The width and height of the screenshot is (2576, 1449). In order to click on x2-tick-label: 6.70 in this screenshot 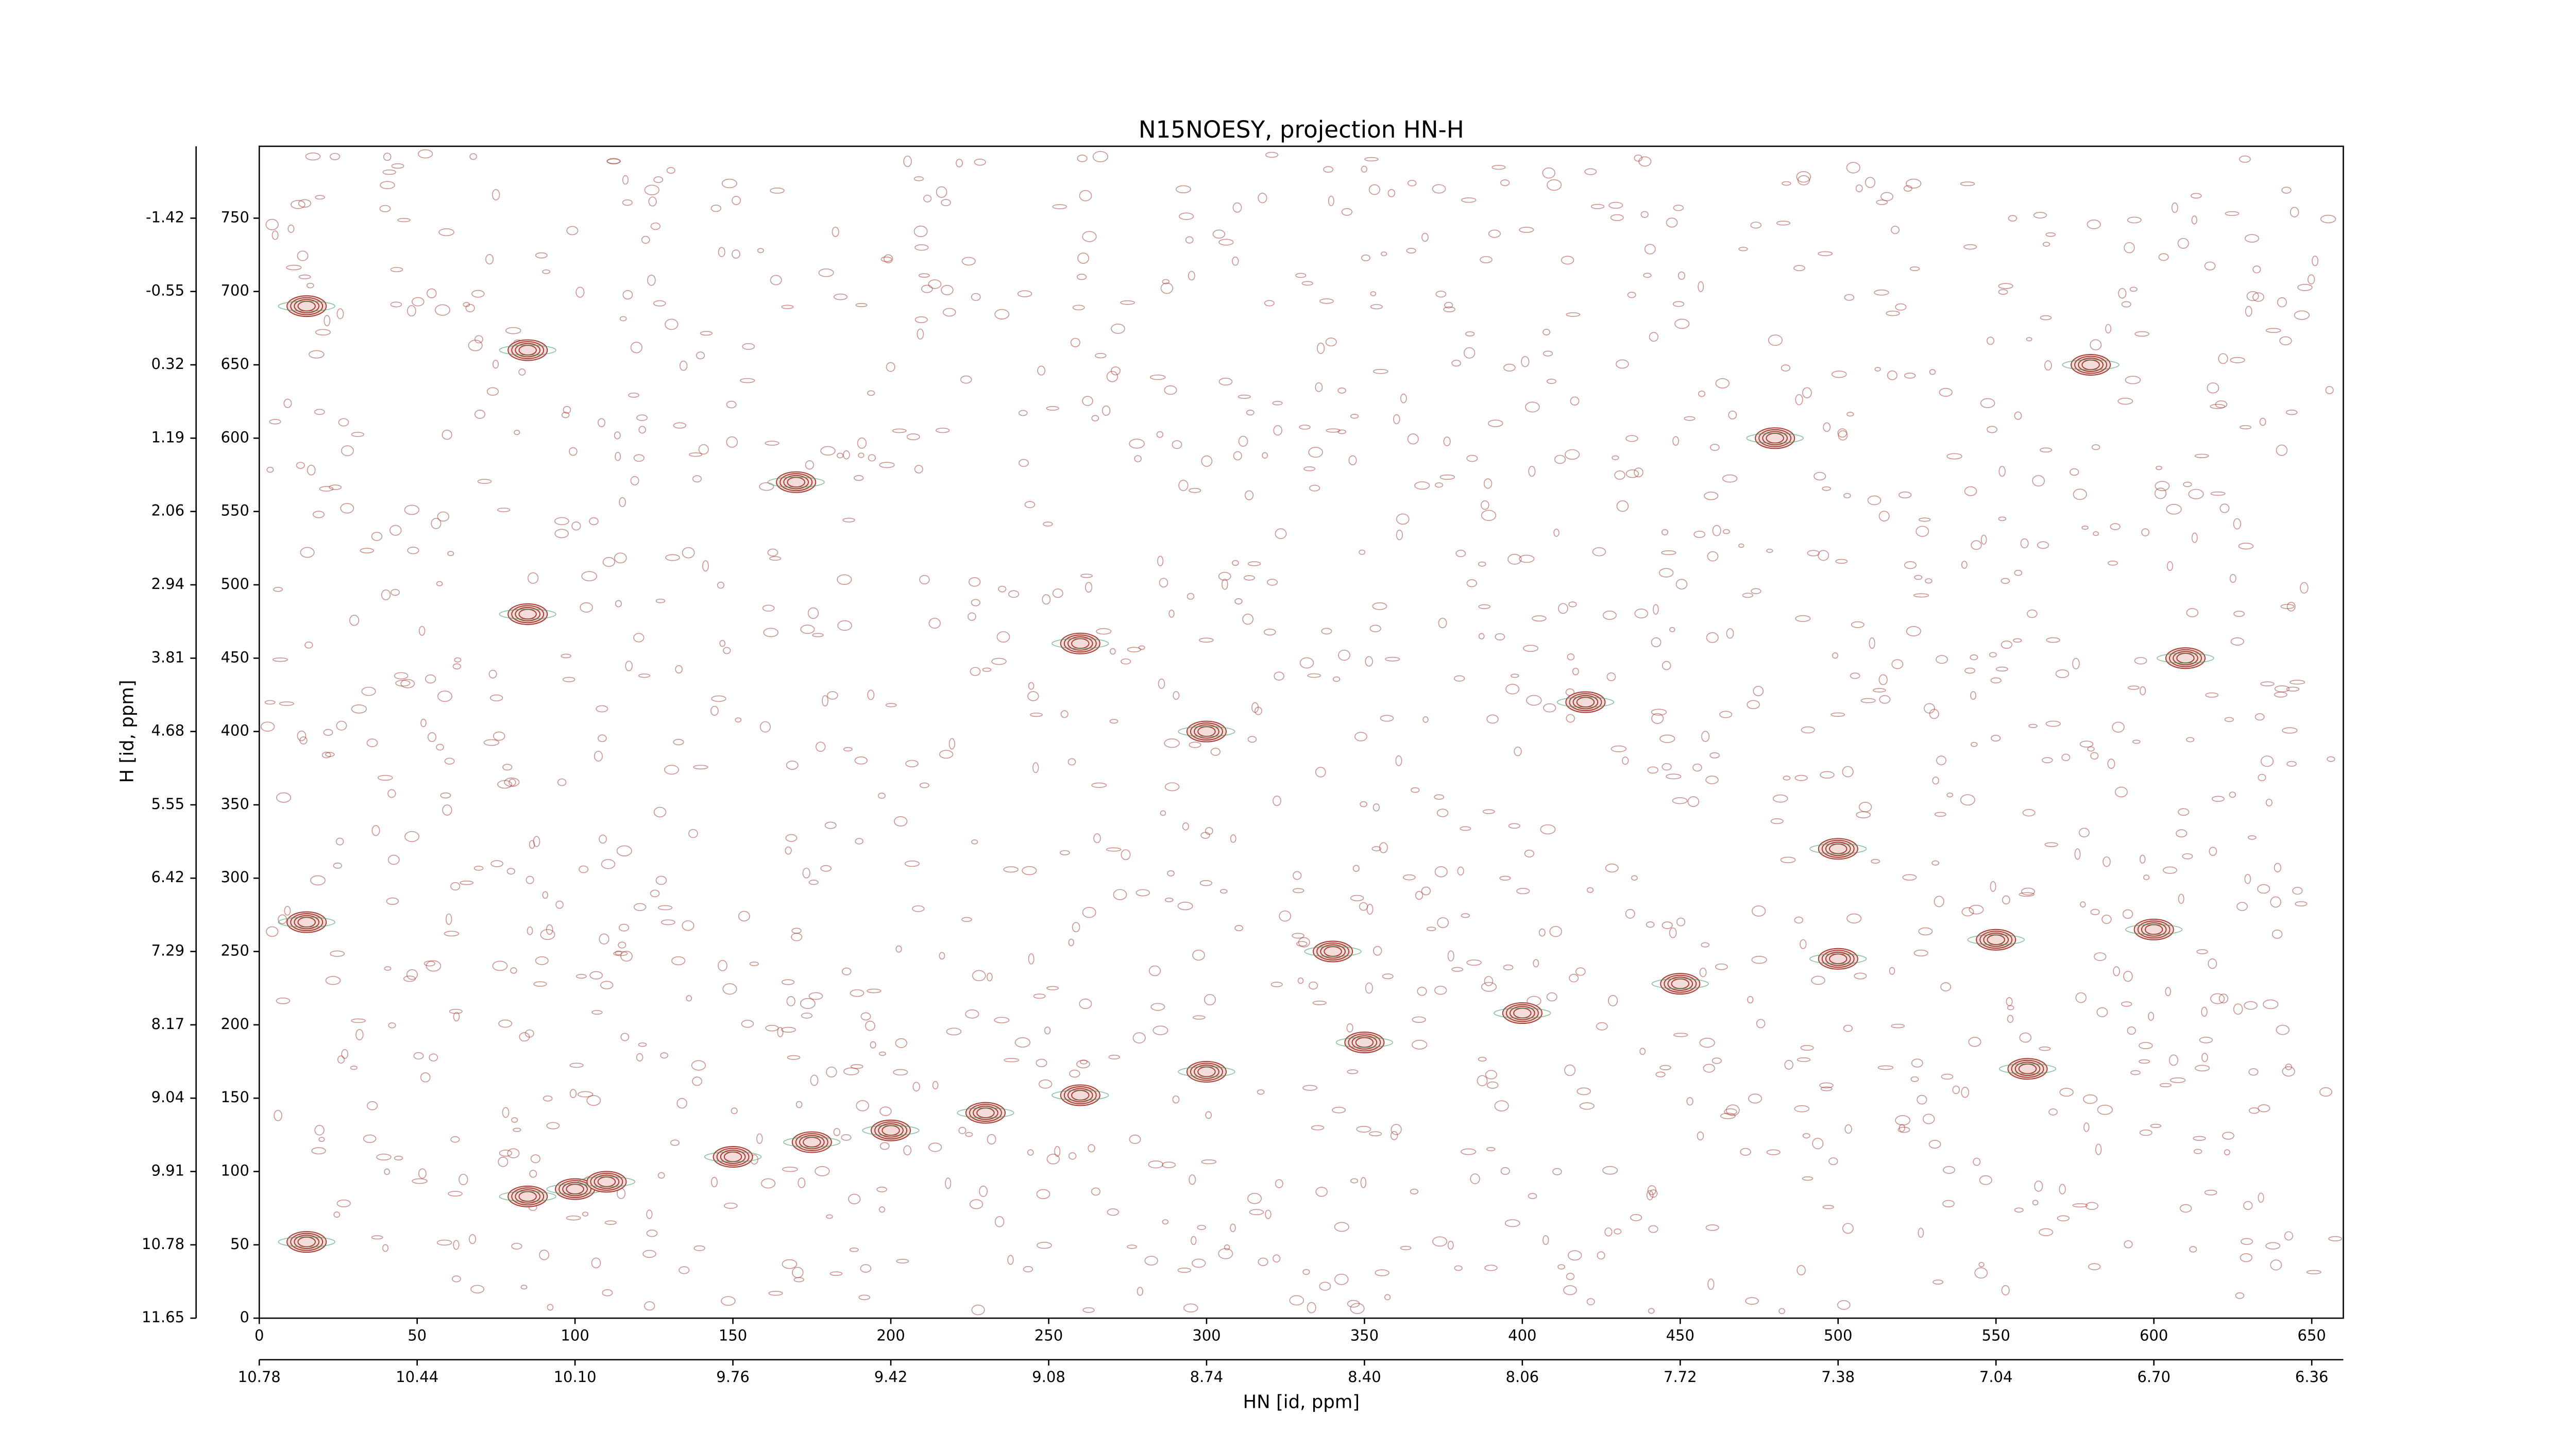, I will do `click(2154, 1377)`.